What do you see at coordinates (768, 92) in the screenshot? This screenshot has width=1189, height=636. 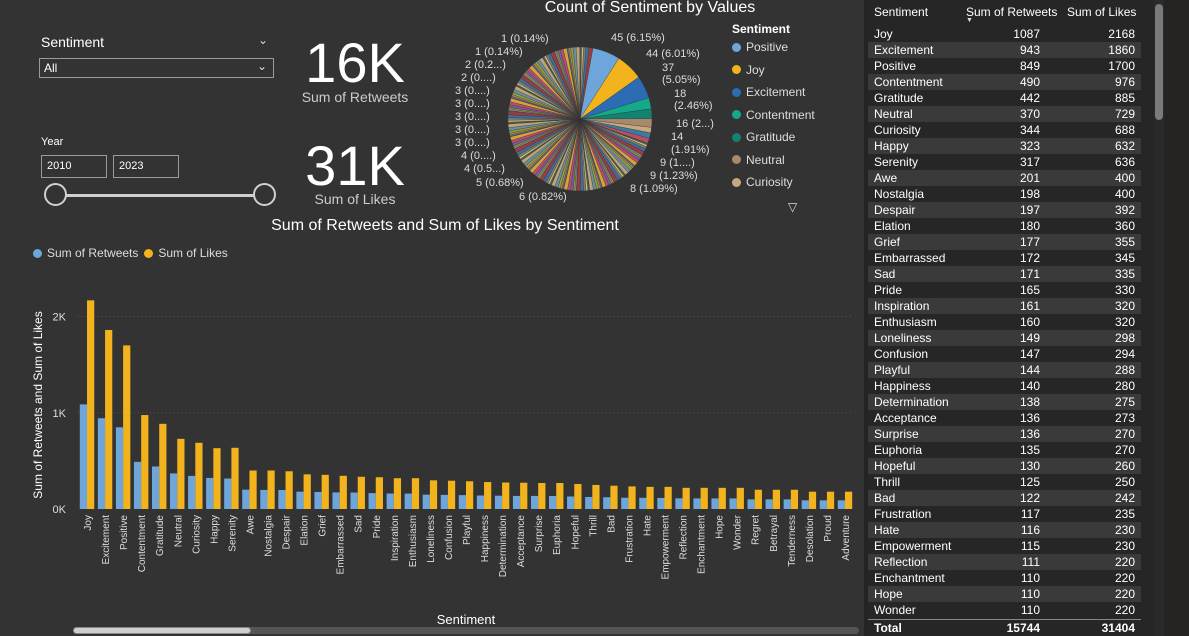 I see `pie-legend-item: Excitement` at bounding box center [768, 92].